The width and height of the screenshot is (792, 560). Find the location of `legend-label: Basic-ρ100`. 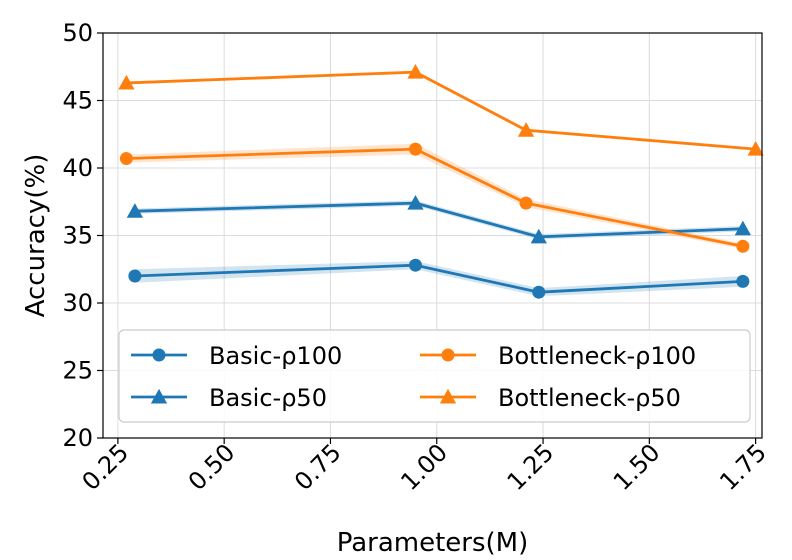

legend-label: Basic-ρ100 is located at coordinates (275, 356).